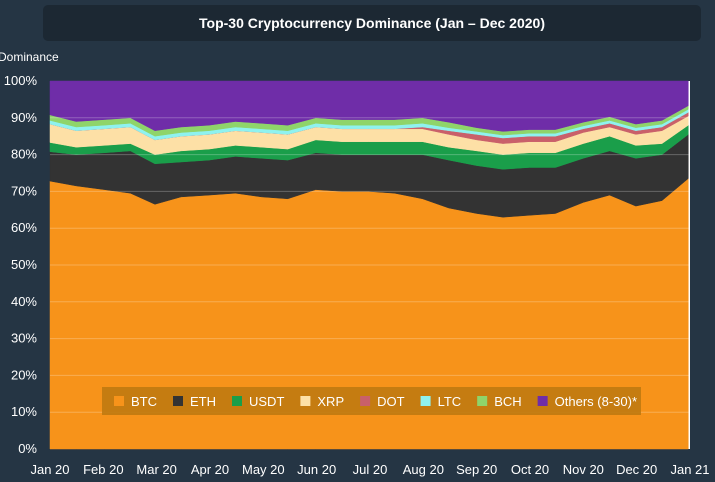 The height and width of the screenshot is (482, 715). I want to click on y-tick-label: 30%, so click(24, 338).